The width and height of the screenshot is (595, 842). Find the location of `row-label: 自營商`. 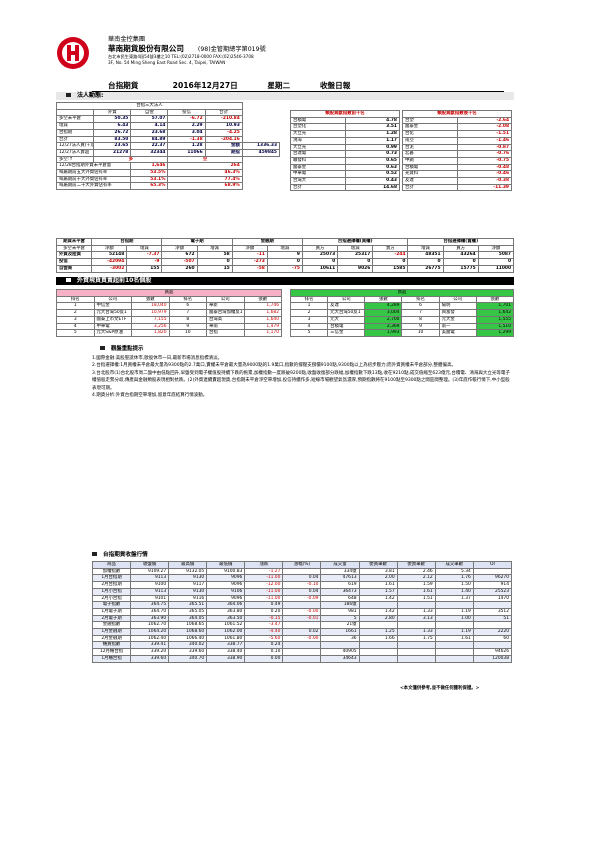

row-label: 自營商 is located at coordinates (74, 268).